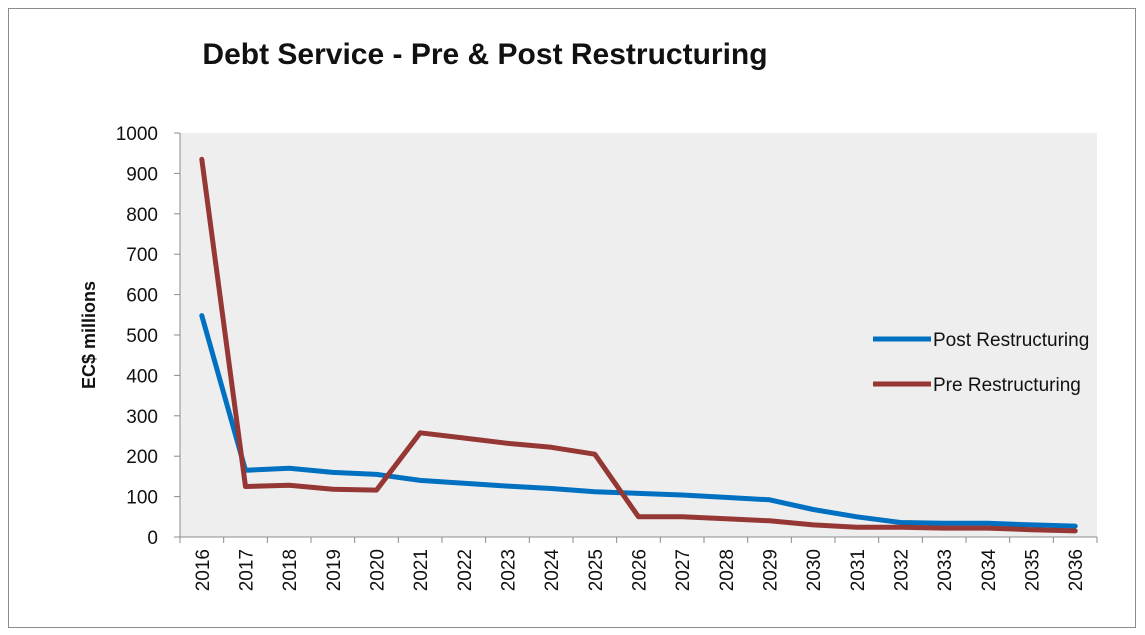 This screenshot has height=635, width=1145. I want to click on x-tick-label: 2017, so click(247, 570).